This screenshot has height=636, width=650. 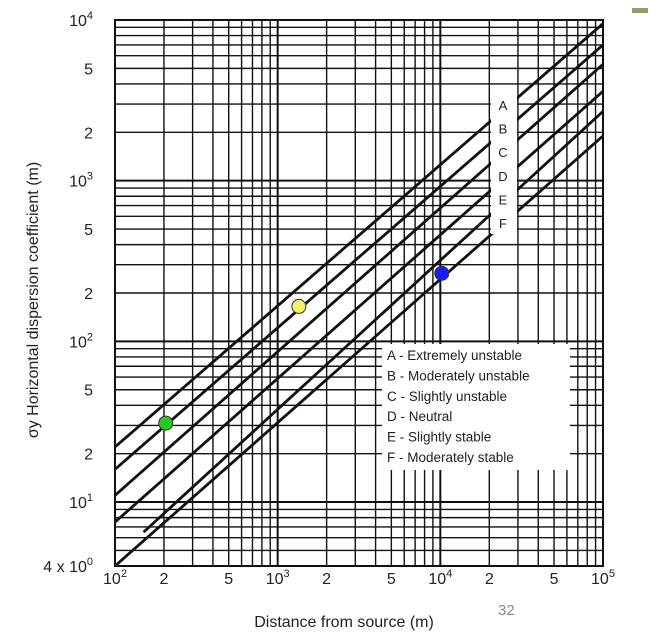 What do you see at coordinates (68, 566) in the screenshot?
I see `y-tick-label: 4 x 100` at bounding box center [68, 566].